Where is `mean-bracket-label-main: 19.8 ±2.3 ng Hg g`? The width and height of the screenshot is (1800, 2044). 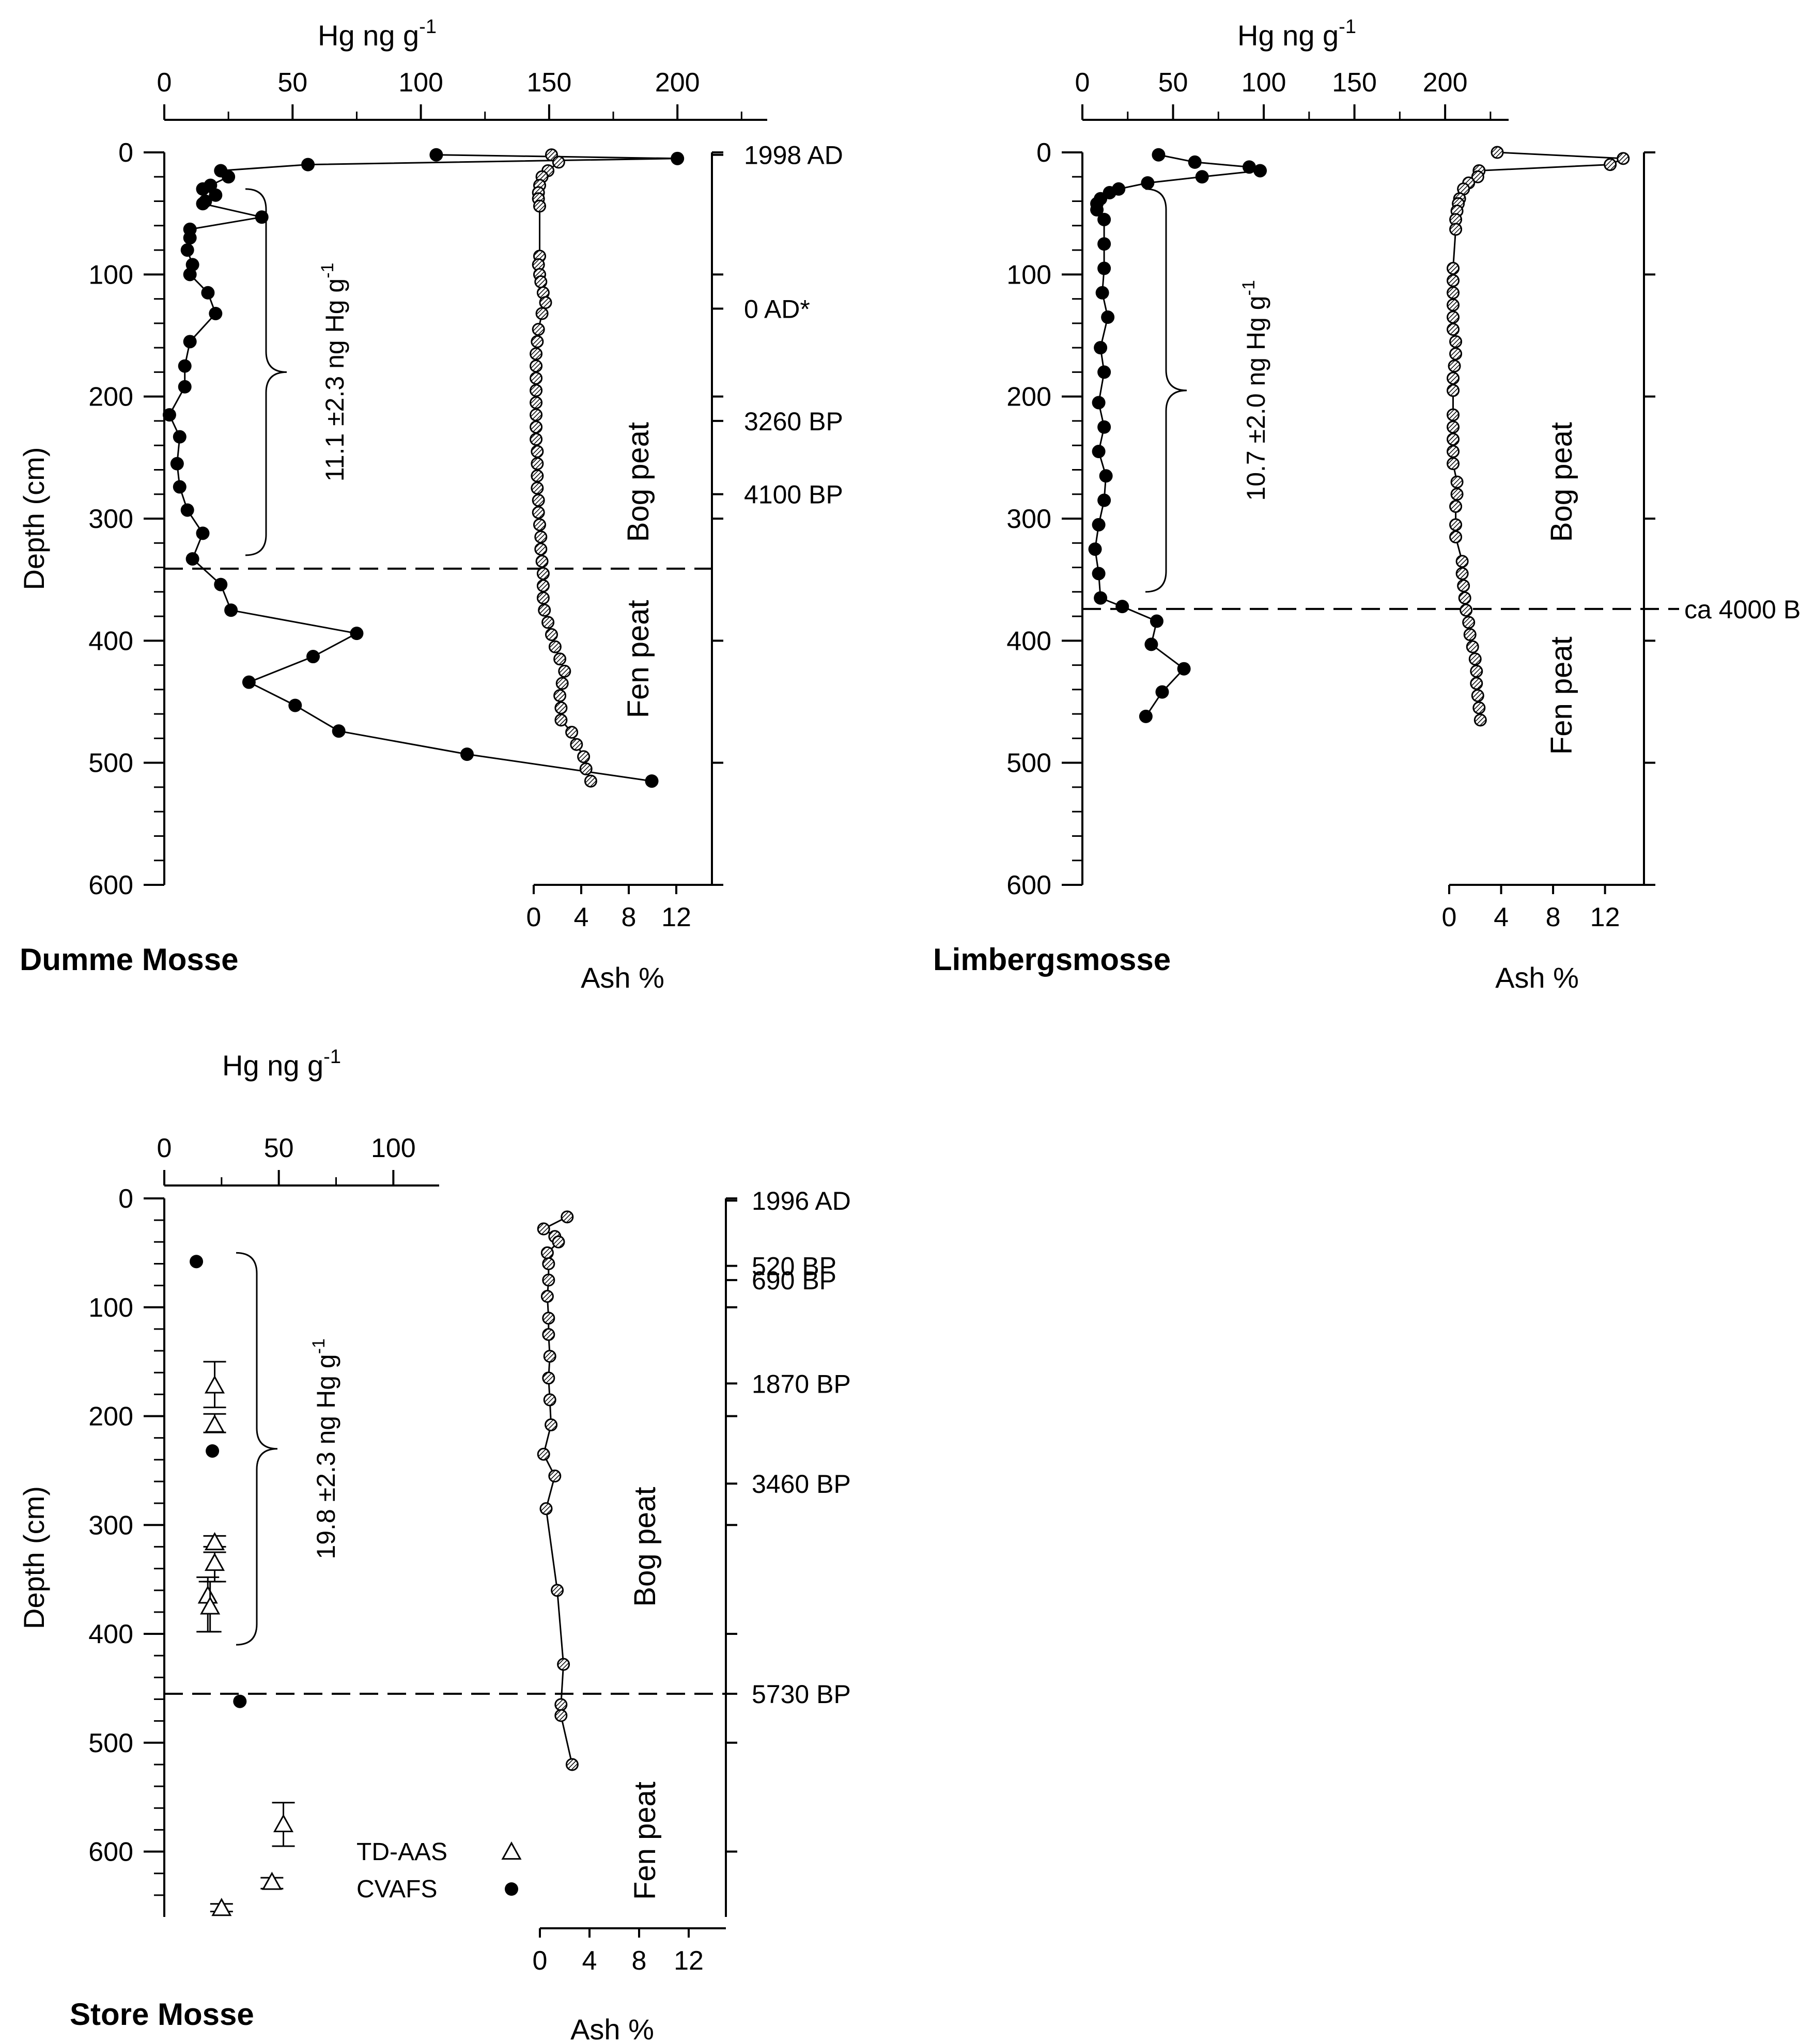
mean-bracket-label-main: 19.8 ±2.3 ng Hg g is located at coordinates (326, 1456).